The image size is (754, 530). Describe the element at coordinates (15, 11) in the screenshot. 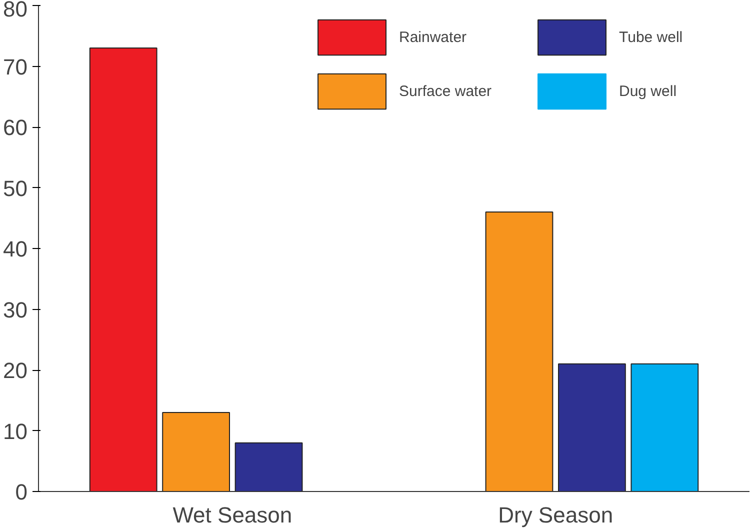

I see `y-tick-label: 80` at that location.